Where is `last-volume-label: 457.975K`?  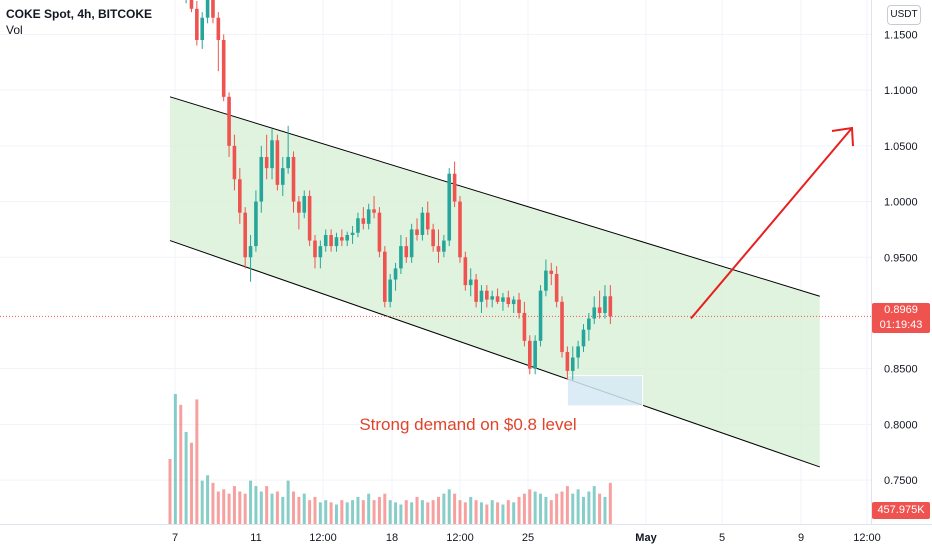 last-volume-label: 457.975K is located at coordinates (901, 510).